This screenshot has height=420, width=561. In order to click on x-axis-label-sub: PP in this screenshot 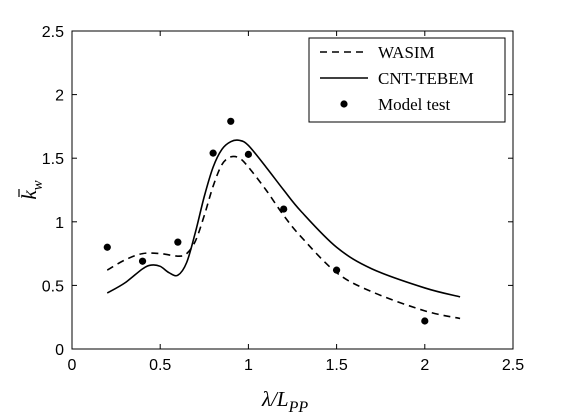, I will do `click(298, 407)`.